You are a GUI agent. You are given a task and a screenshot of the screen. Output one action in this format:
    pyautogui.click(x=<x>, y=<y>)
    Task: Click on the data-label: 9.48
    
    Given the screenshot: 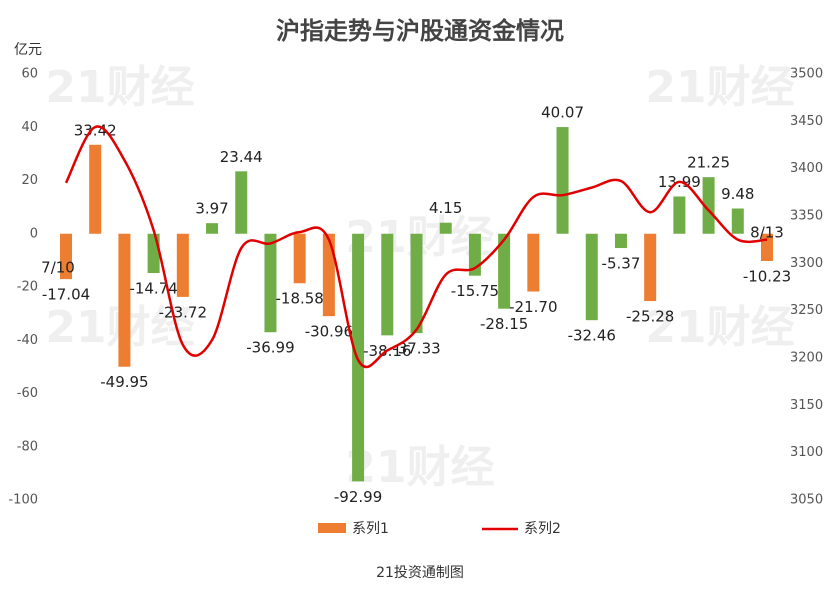 What is the action you would take?
    pyautogui.click(x=737, y=194)
    